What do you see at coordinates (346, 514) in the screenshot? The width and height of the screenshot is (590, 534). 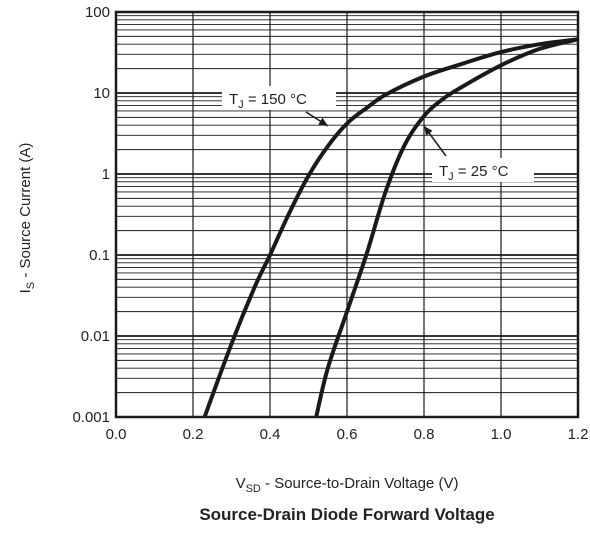 I see `chart-title: Source-Drain Diode Forward Voltage` at bounding box center [346, 514].